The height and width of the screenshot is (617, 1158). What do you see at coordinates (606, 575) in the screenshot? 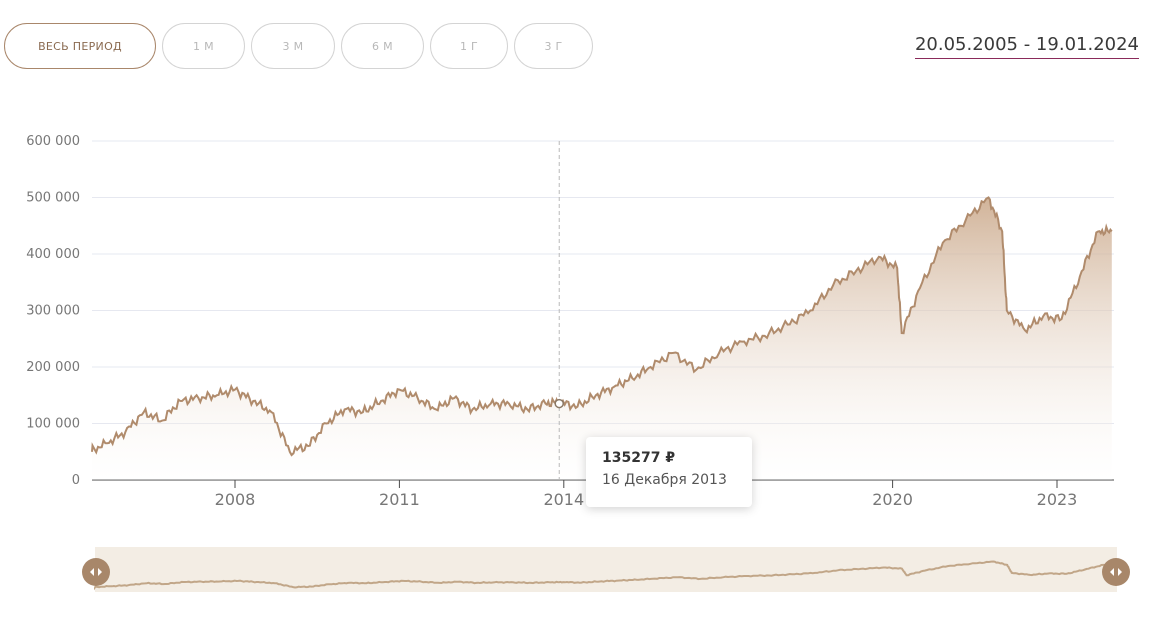
I see `navigator-line` at bounding box center [606, 575].